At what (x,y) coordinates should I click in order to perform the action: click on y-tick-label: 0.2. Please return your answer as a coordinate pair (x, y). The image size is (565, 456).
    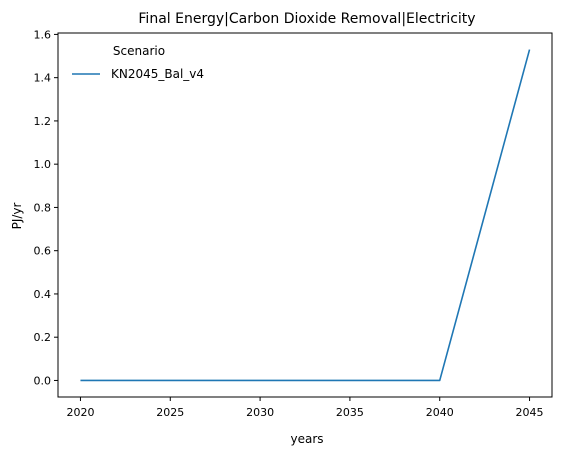
    Looking at the image, I should click on (43, 337).